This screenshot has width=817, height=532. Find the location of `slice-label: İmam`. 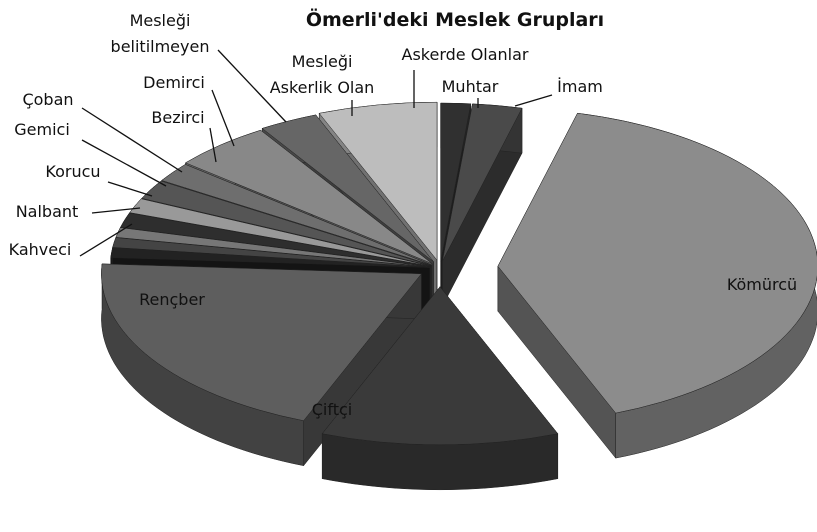

slice-label: İmam is located at coordinates (580, 86).